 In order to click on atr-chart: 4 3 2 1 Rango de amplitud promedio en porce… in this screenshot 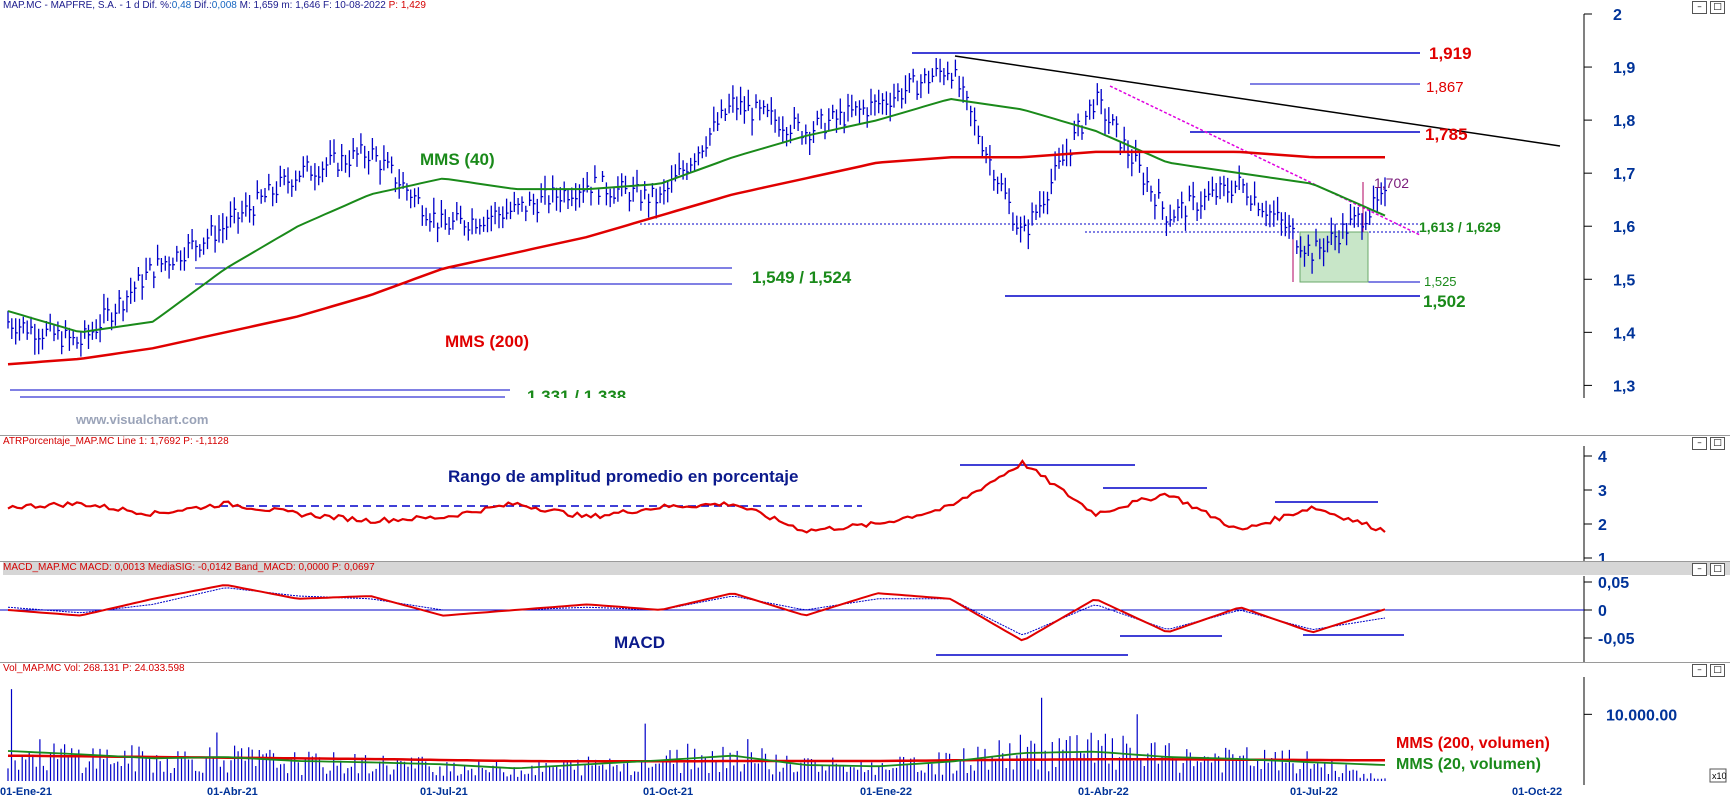, I will do `click(807, 504)`.